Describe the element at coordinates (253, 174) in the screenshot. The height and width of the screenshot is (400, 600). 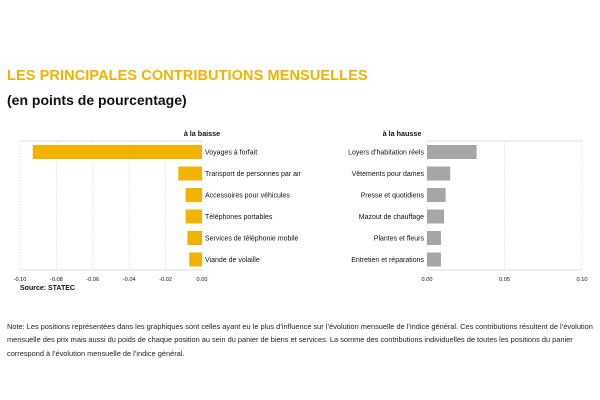
I see `category-label-down-2: Transport de personnes par air` at that location.